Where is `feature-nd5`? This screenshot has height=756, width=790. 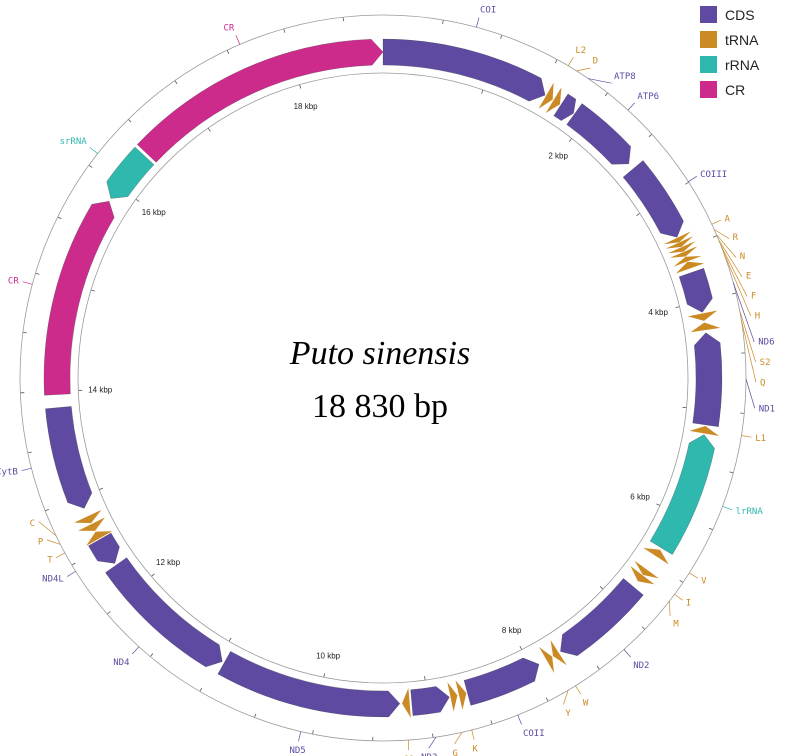
feature-nd5 is located at coordinates (309, 684).